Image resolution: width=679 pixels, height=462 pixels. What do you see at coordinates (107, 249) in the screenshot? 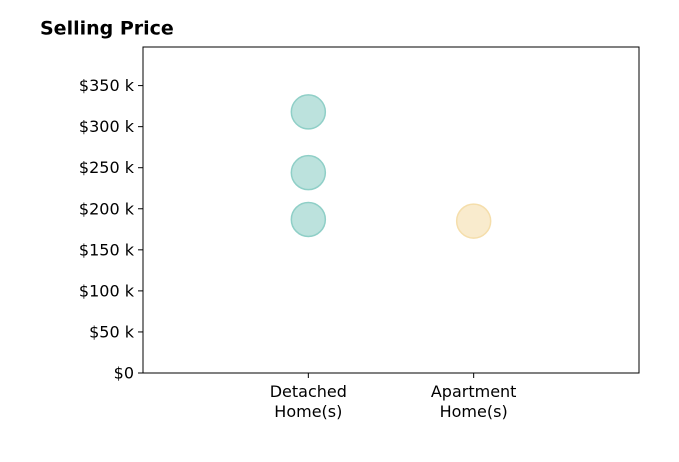
I see `y-tick-label: $150 k` at bounding box center [107, 249].